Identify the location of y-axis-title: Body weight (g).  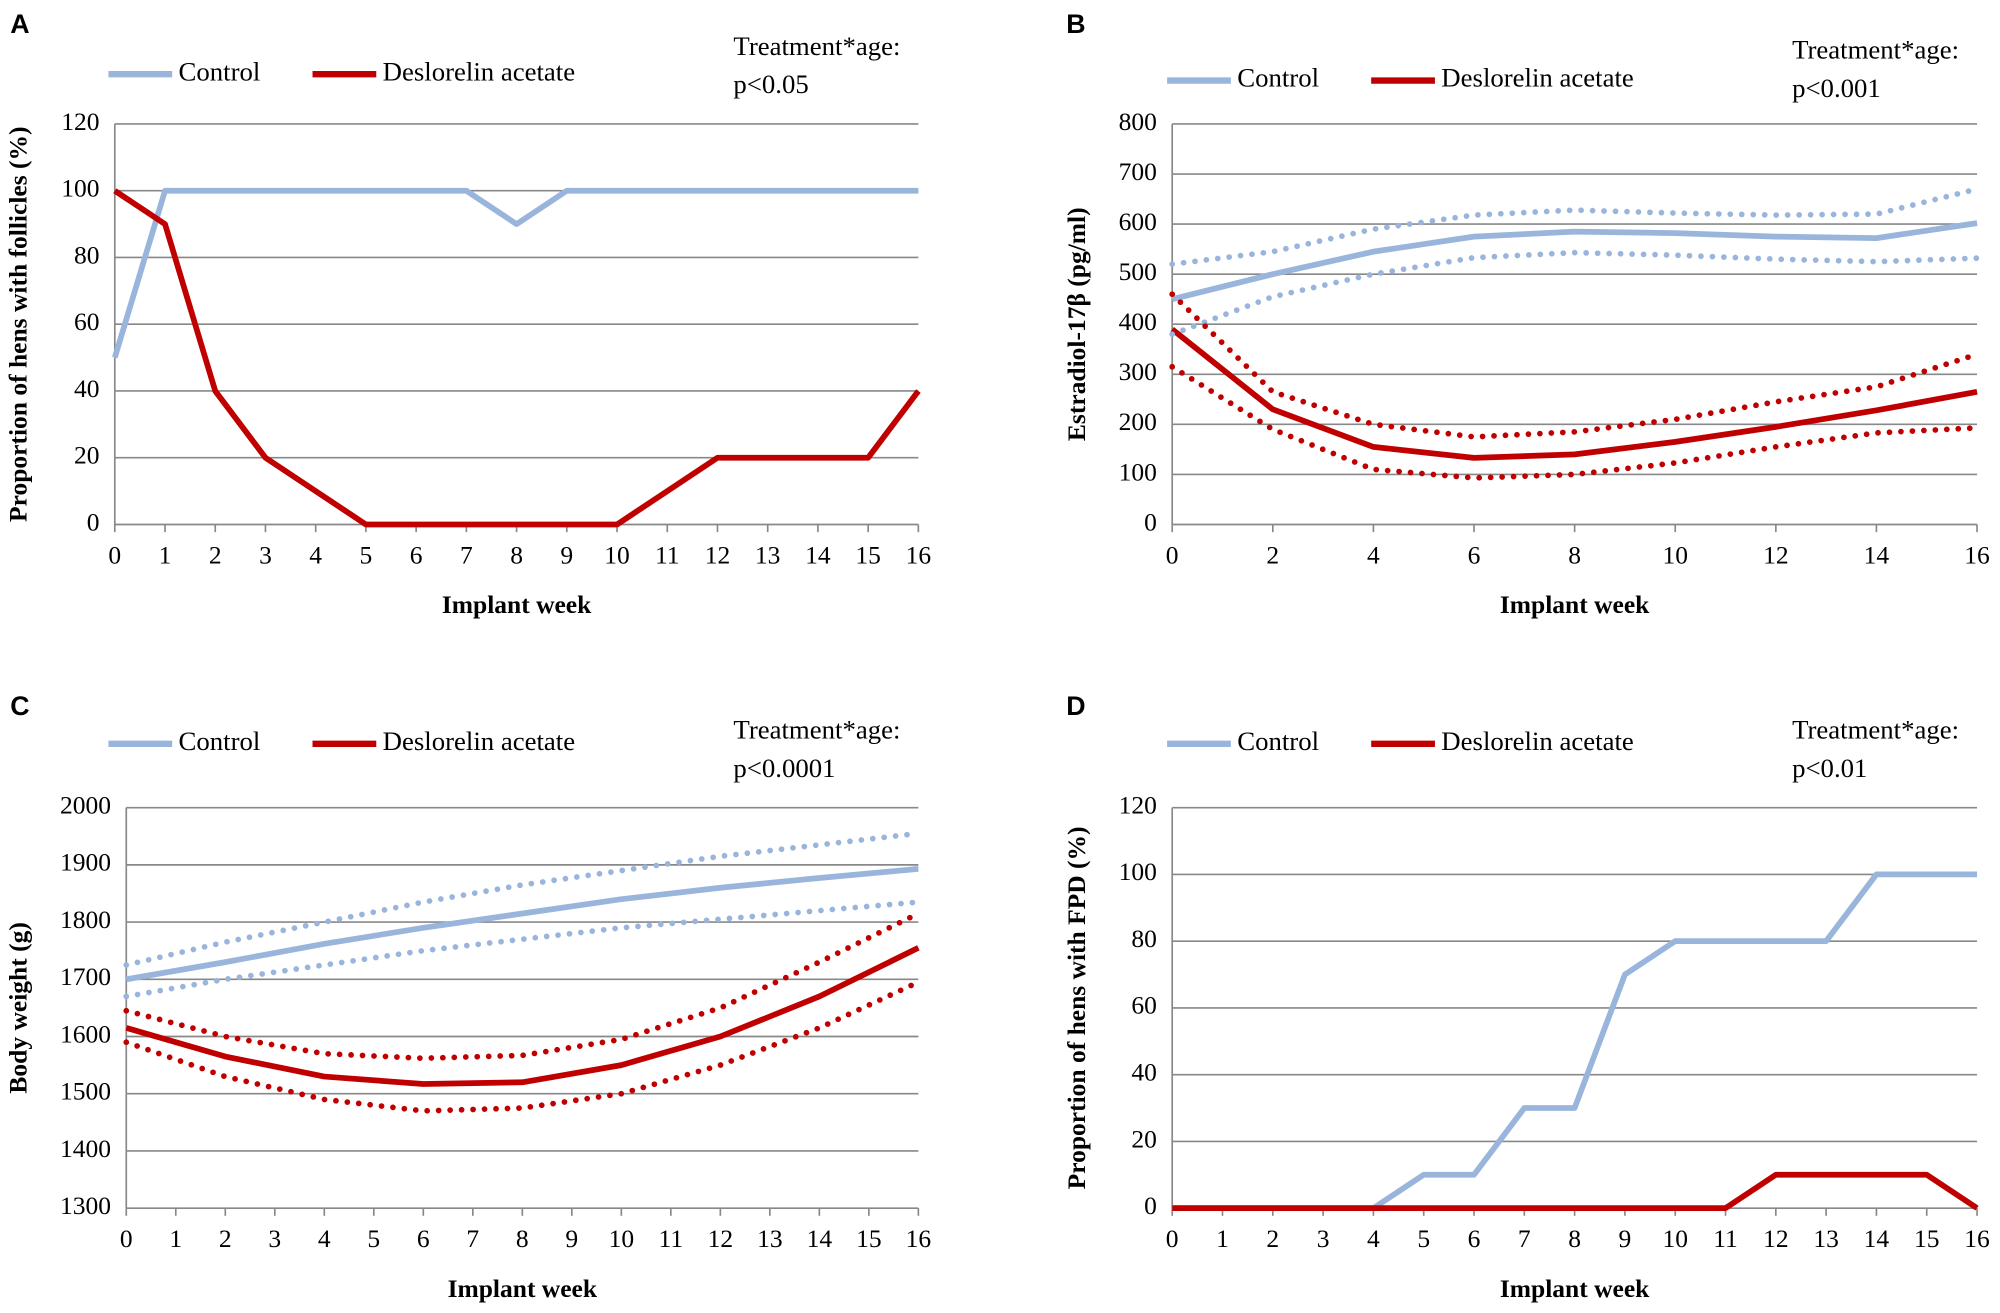
(17, 1007).